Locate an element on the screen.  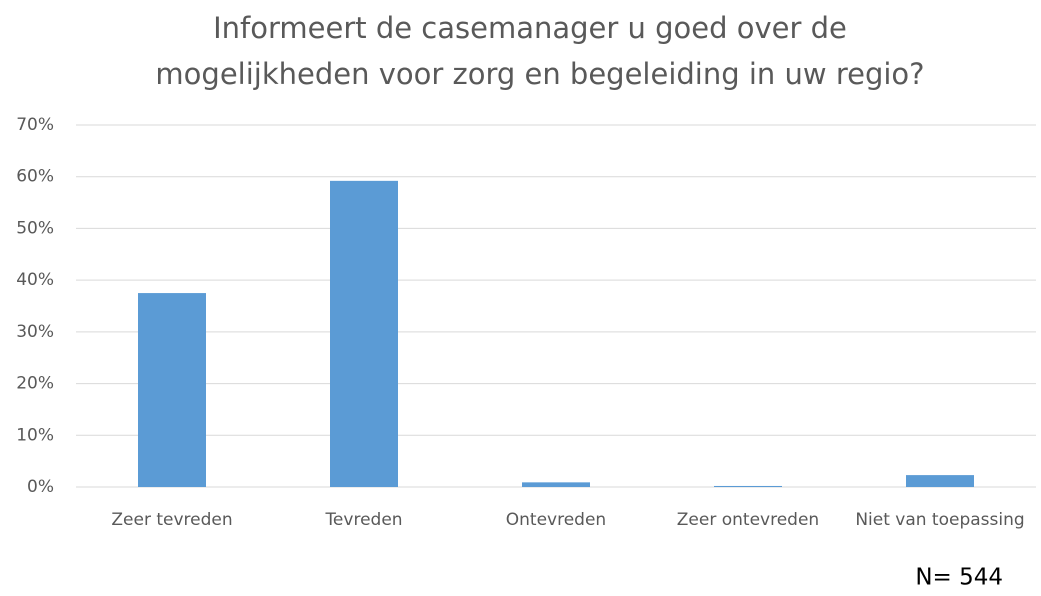
x-tick-label: Ontevreden is located at coordinates (556, 520).